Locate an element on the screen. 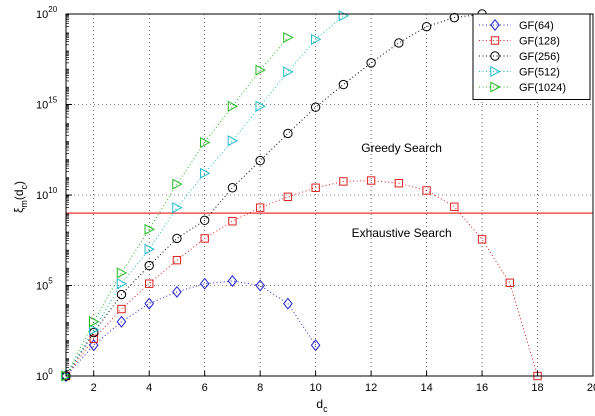 Image resolution: width=595 pixels, height=416 pixels. annotation-label: Exhaustive Search is located at coordinates (402, 233).